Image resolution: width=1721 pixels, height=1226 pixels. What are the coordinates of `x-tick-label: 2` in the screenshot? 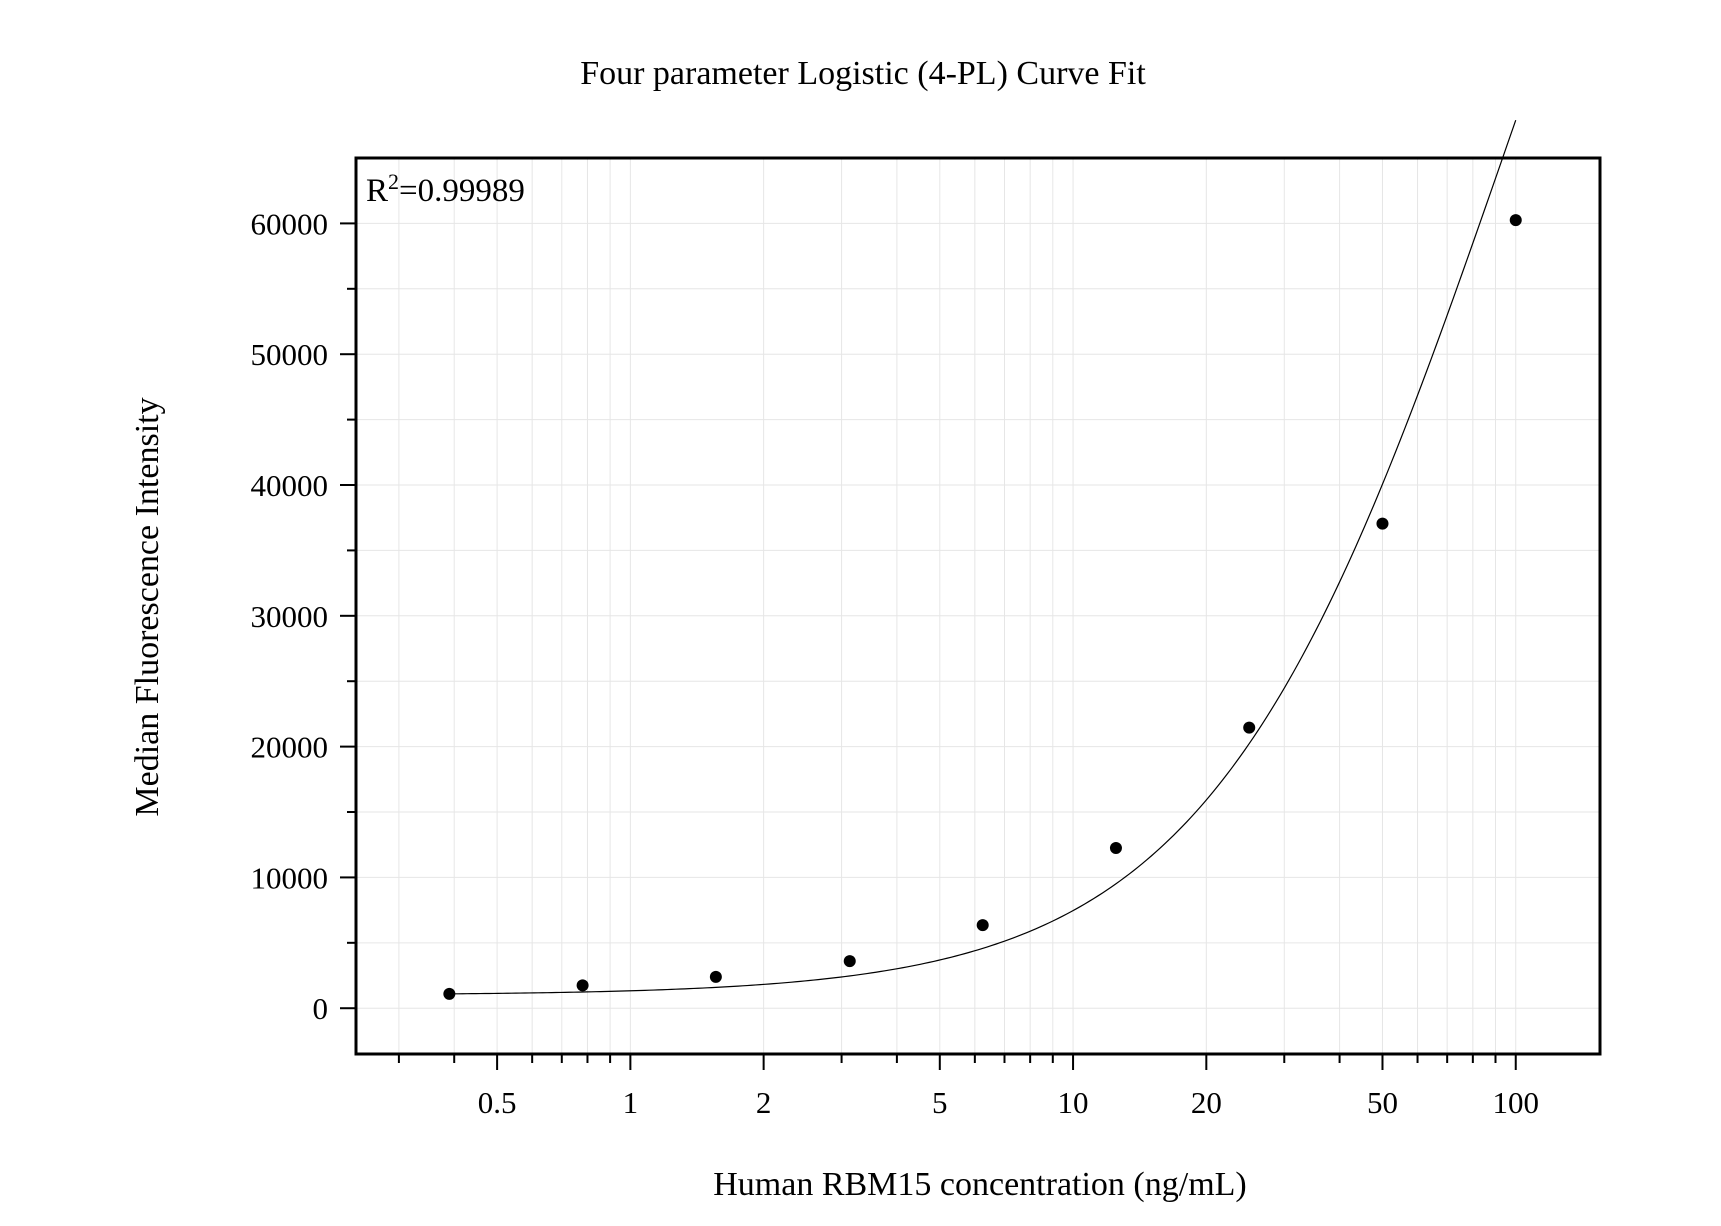 It's located at (764, 1102).